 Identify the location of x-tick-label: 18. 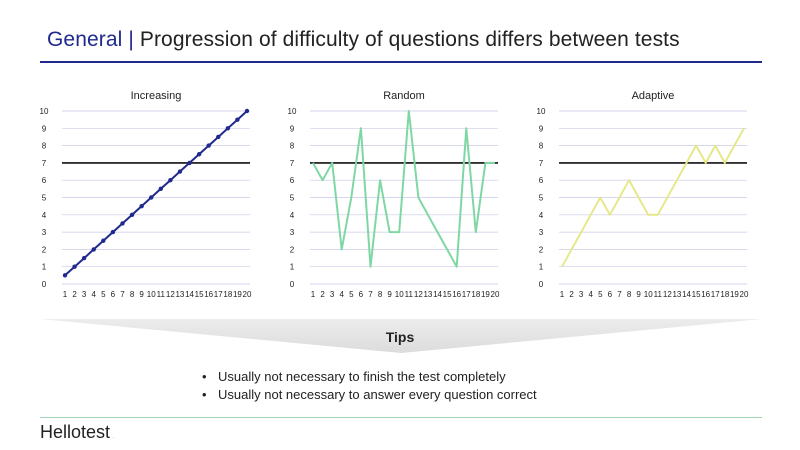
(227, 294).